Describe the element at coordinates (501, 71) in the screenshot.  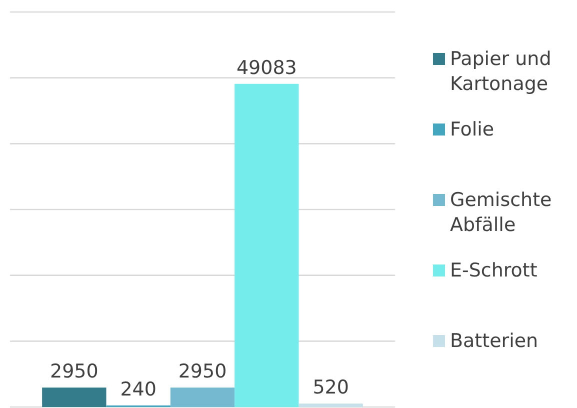
I see `legend-label: Papier und Kartonage` at that location.